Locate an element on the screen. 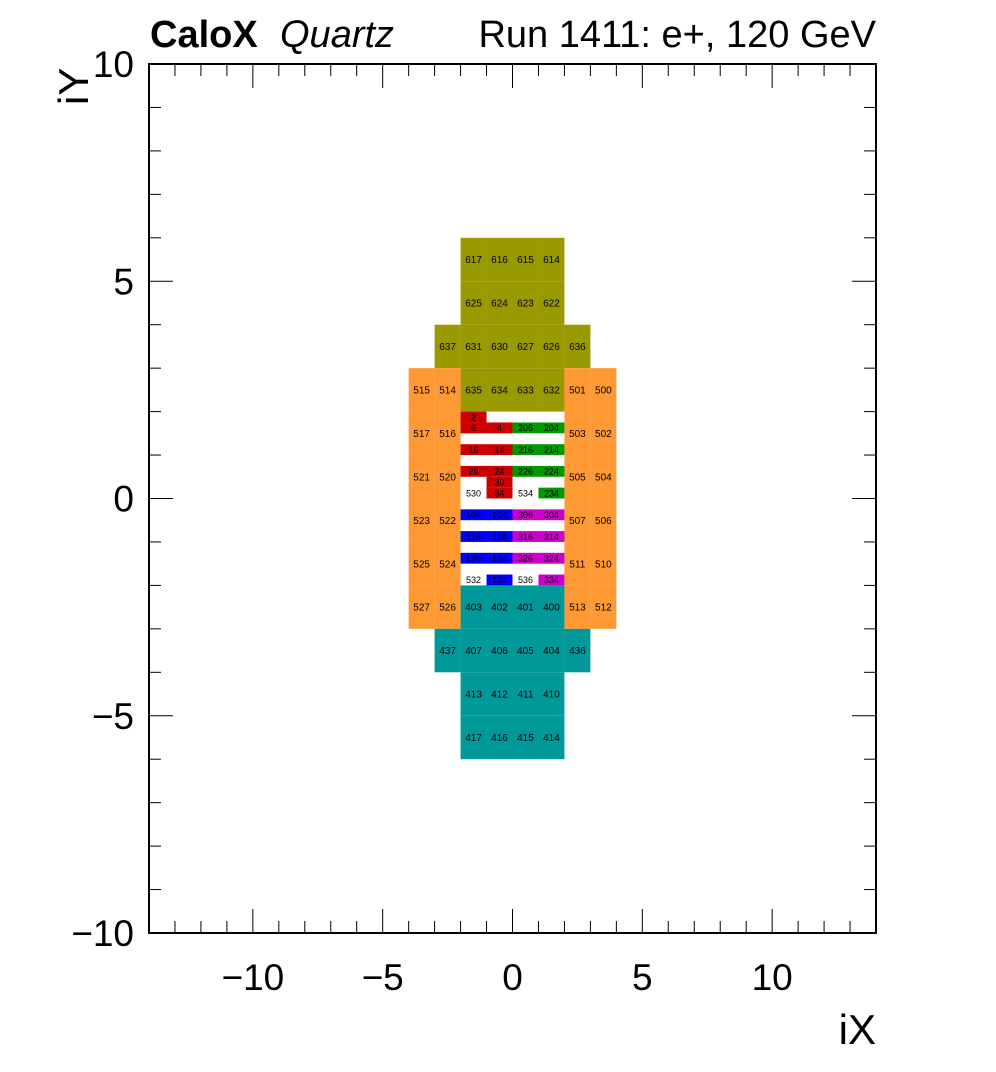  run-info: Run 1411: e+, 120 GeV is located at coordinates (677, 35).